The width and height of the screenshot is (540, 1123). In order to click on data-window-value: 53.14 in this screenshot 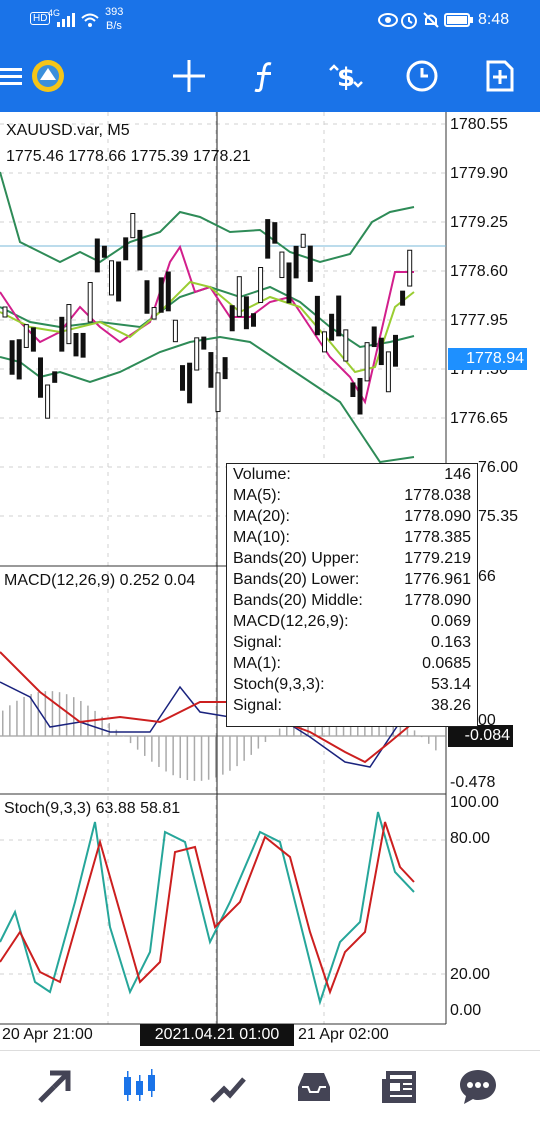, I will do `click(451, 684)`.